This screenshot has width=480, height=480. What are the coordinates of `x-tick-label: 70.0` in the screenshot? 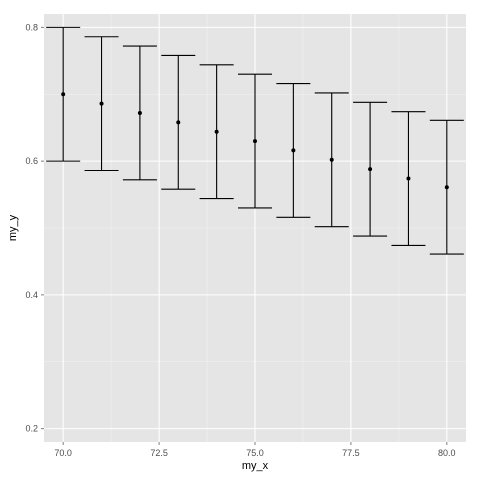 It's located at (63, 453).